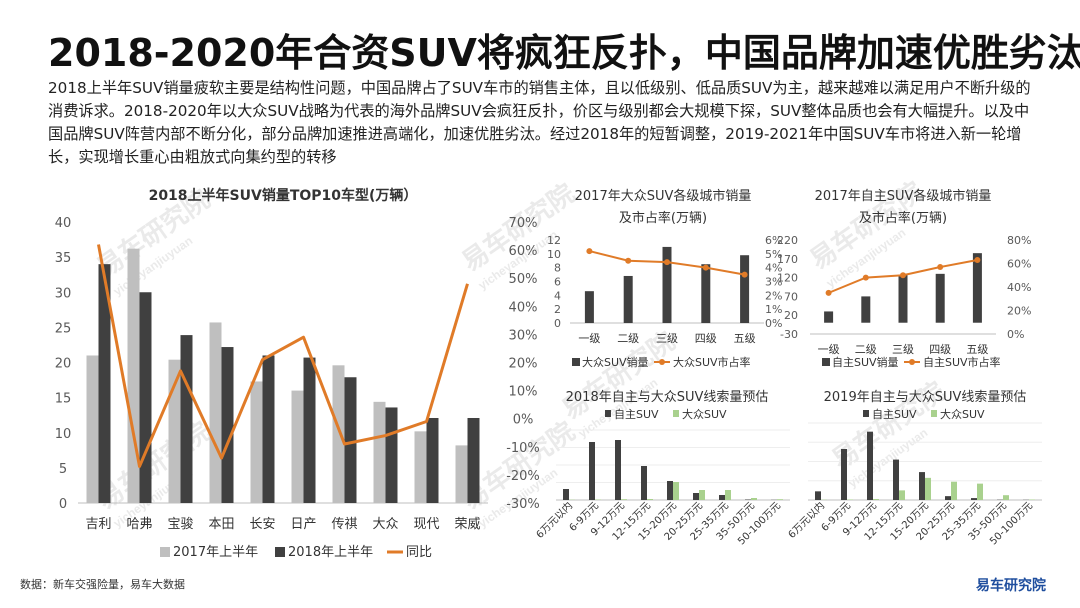 The height and width of the screenshot is (608, 1080). Describe the element at coordinates (523, 223) in the screenshot. I see `y2-tick-label: 70%` at that location.